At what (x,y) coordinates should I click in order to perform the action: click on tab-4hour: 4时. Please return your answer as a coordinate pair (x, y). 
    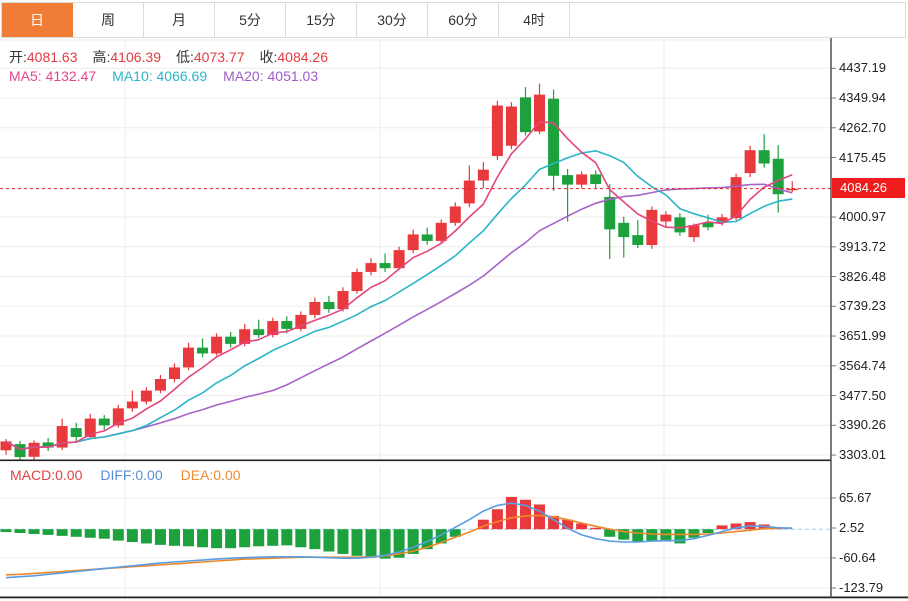
    Looking at the image, I should click on (534, 20).